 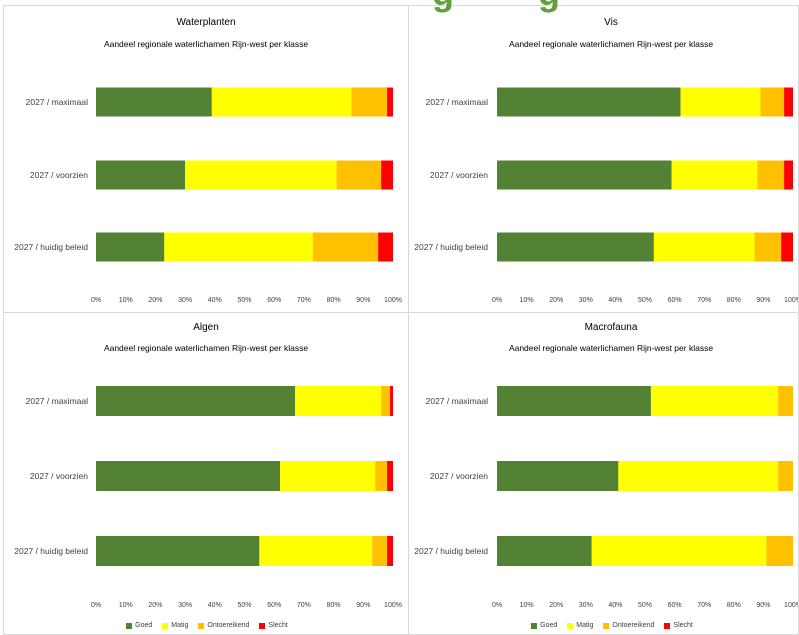 What do you see at coordinates (165, 625) in the screenshot?
I see `legend-swatch-matig` at bounding box center [165, 625].